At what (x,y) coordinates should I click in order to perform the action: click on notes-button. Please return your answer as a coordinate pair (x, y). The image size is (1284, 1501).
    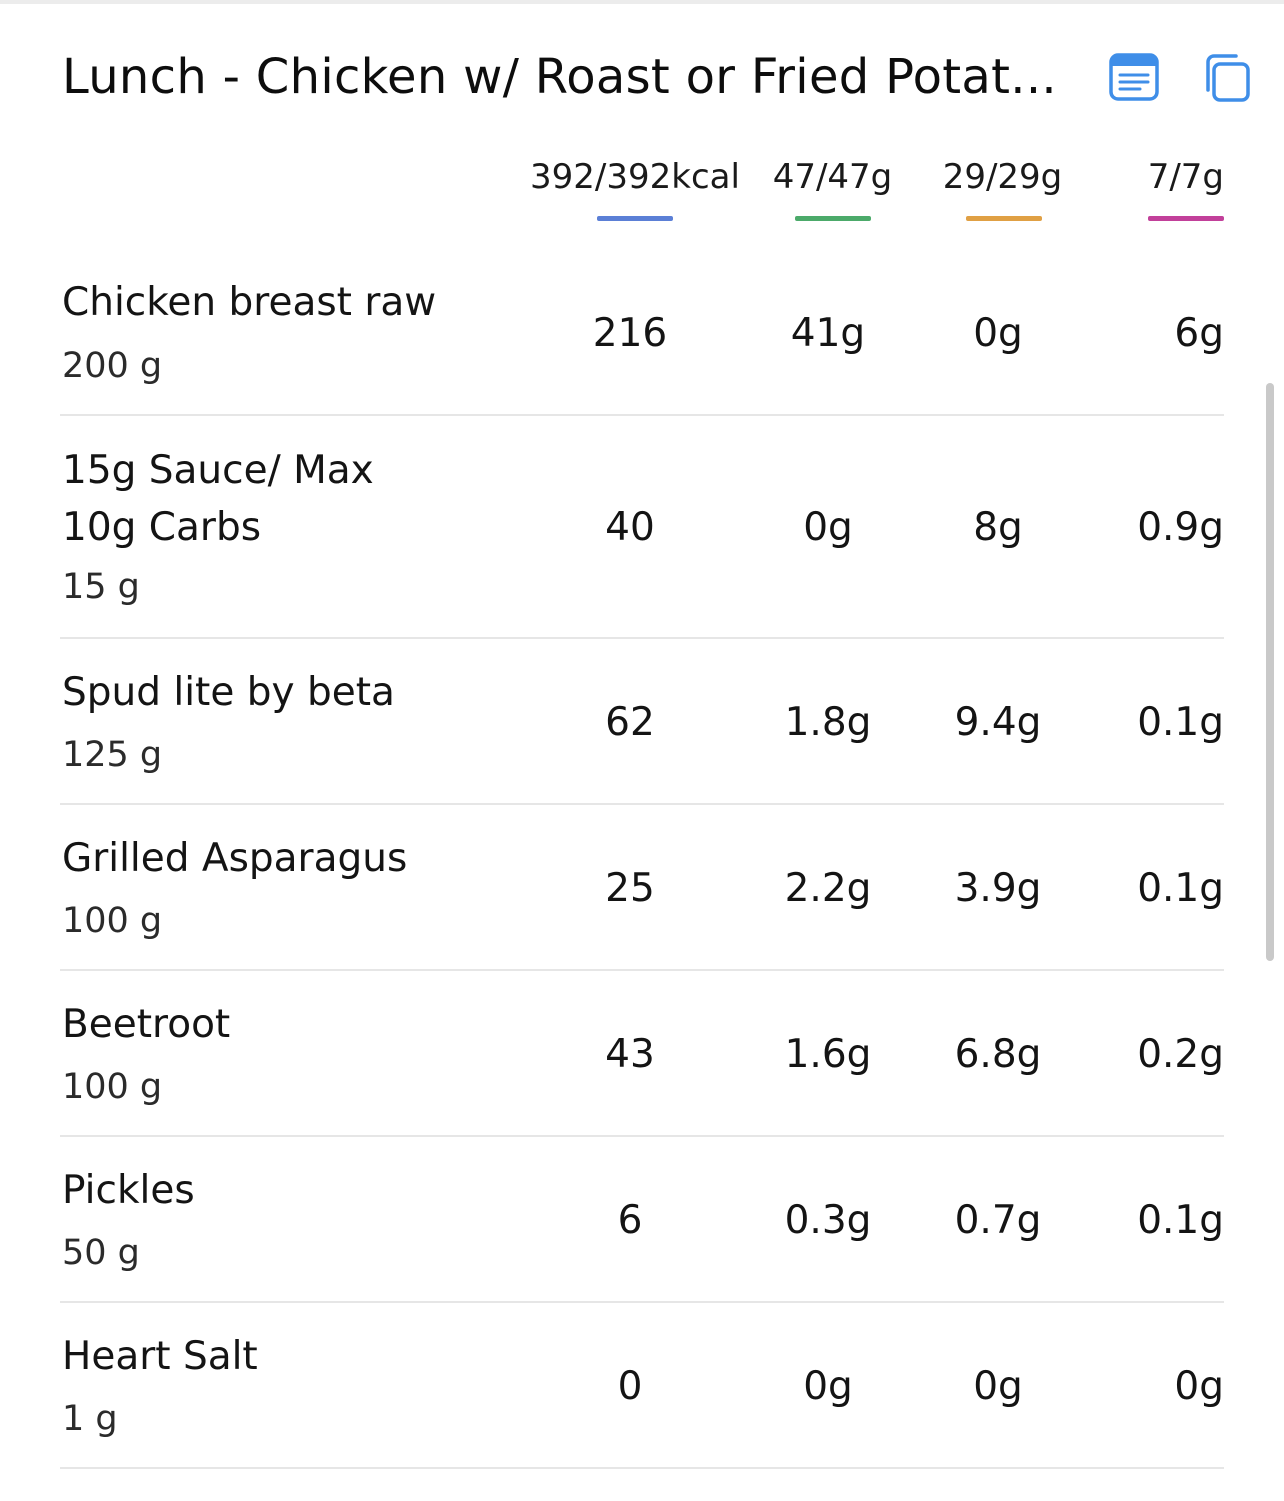
    Looking at the image, I should click on (1135, 77).